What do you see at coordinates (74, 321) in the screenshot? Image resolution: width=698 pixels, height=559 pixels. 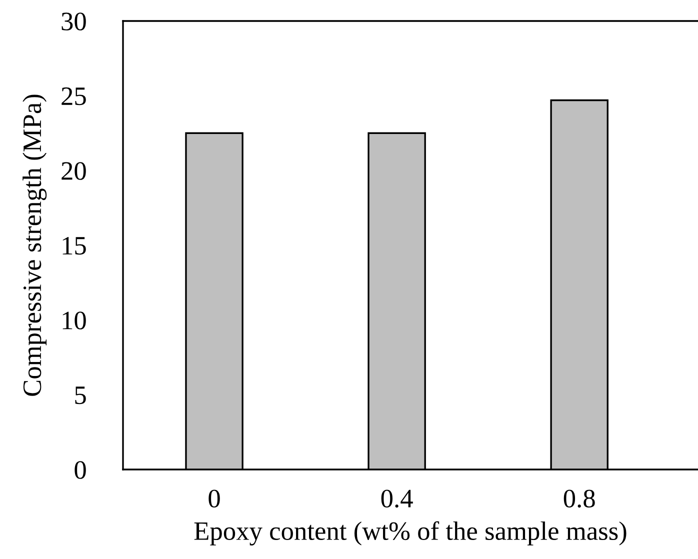 I see `y-tick-label: 10` at bounding box center [74, 321].